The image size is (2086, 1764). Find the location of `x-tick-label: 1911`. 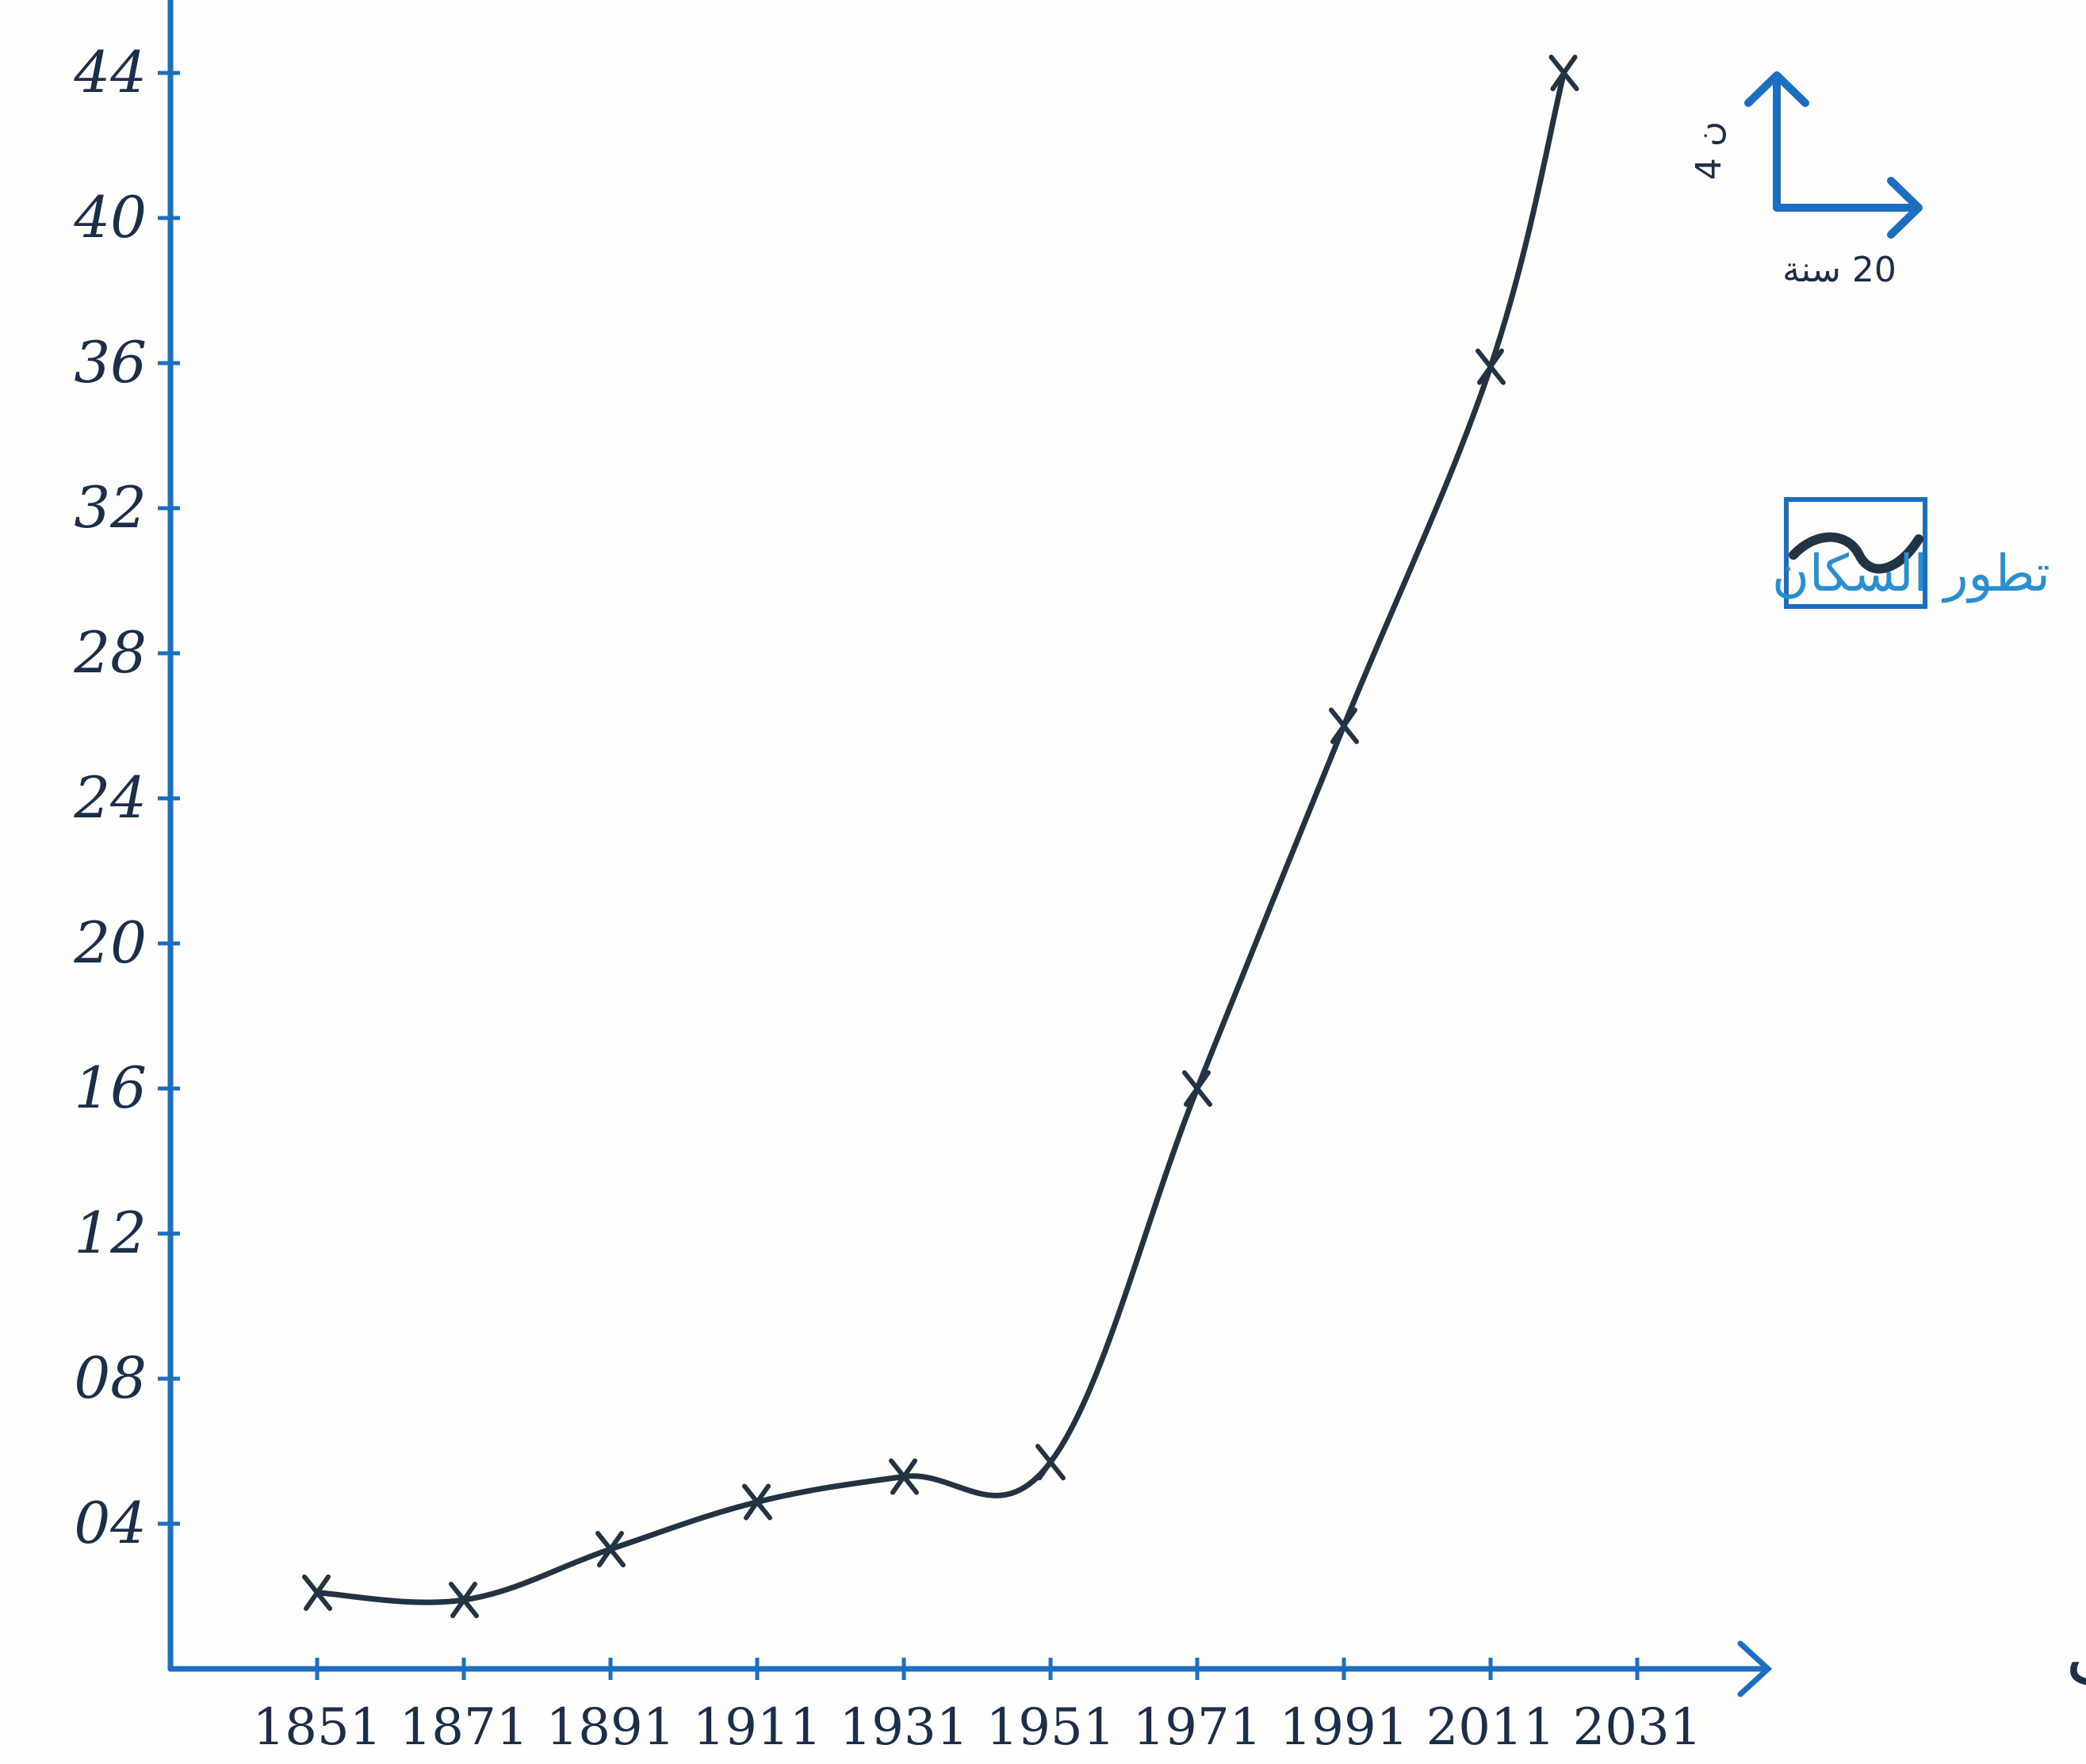

x-tick-label: 1911 is located at coordinates (757, 1727).